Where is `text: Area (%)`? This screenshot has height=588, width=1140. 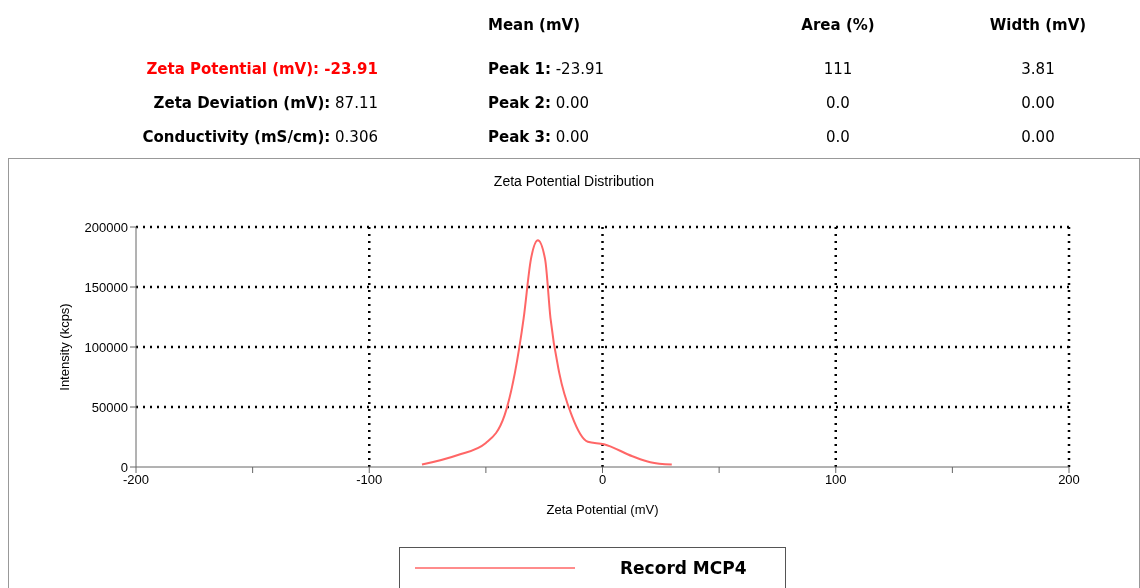
text: Area (%) is located at coordinates (838, 25).